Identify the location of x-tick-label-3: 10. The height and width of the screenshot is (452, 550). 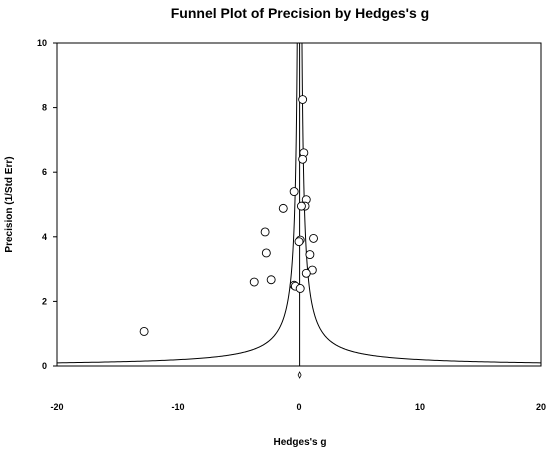
(420, 407).